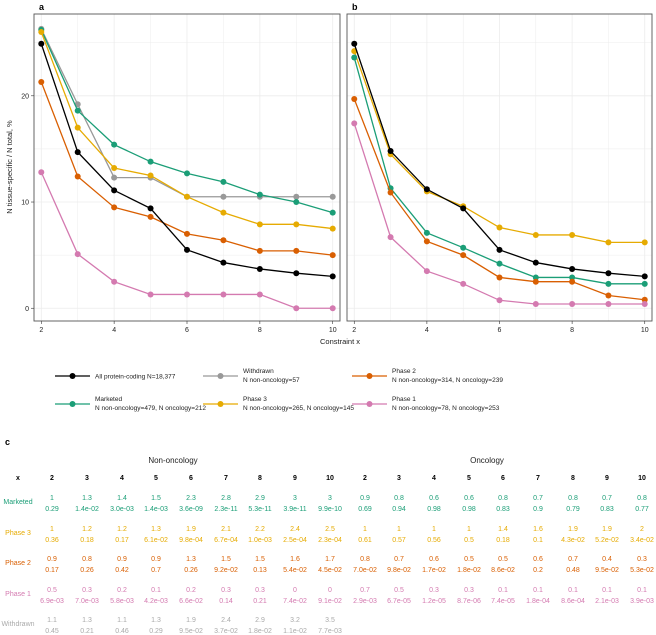 The image size is (656, 635). Describe the element at coordinates (191, 540) in the screenshot. I see `table-cell-pvalue: 9.8e-04` at that location.